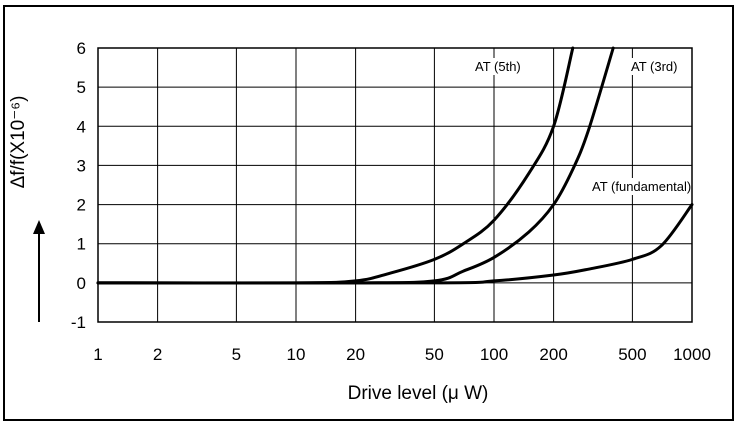  What do you see at coordinates (692, 354) in the screenshot?
I see `x-tick-label: 1000` at bounding box center [692, 354].